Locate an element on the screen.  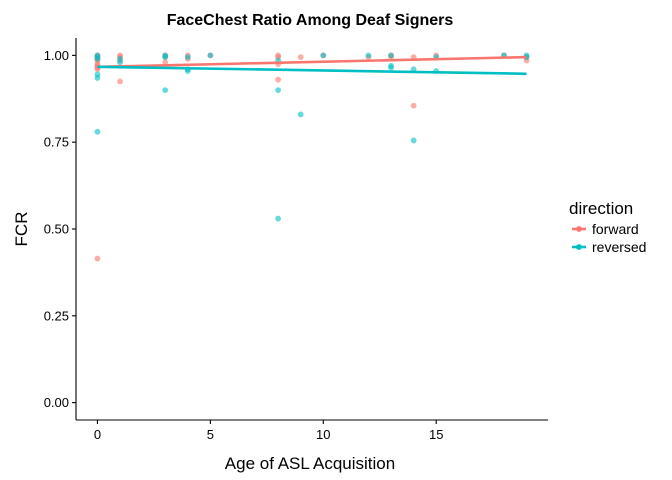
trend-line-reversed is located at coordinates (312, 70).